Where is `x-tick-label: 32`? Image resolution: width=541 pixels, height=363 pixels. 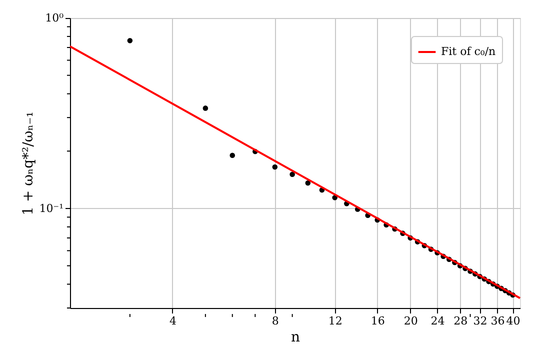
x-tick-label: 32 is located at coordinates (480, 321).